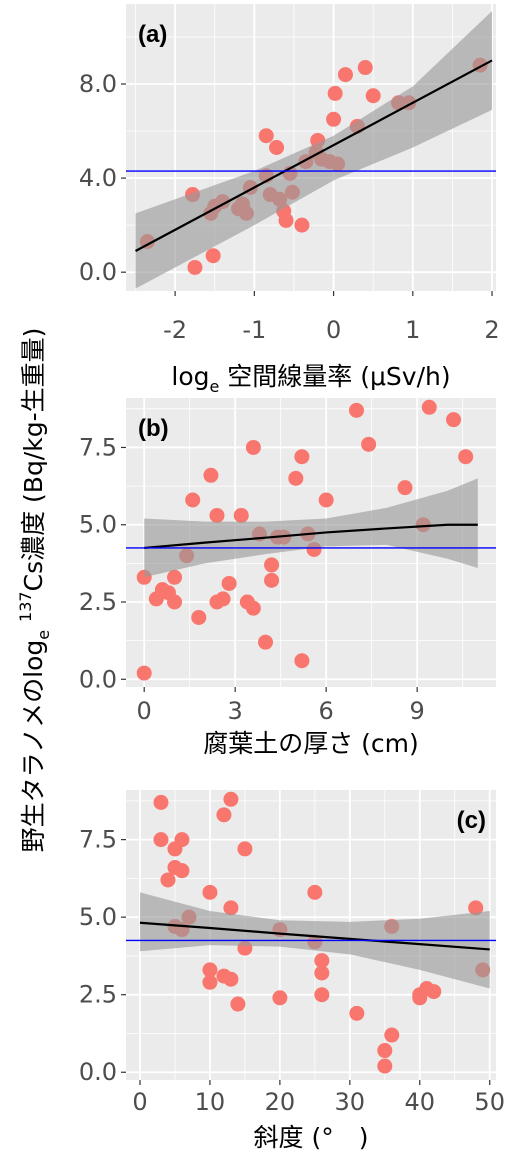  Describe the element at coordinates (152, 34) in the screenshot. I see `panel-label: (a)` at that location.